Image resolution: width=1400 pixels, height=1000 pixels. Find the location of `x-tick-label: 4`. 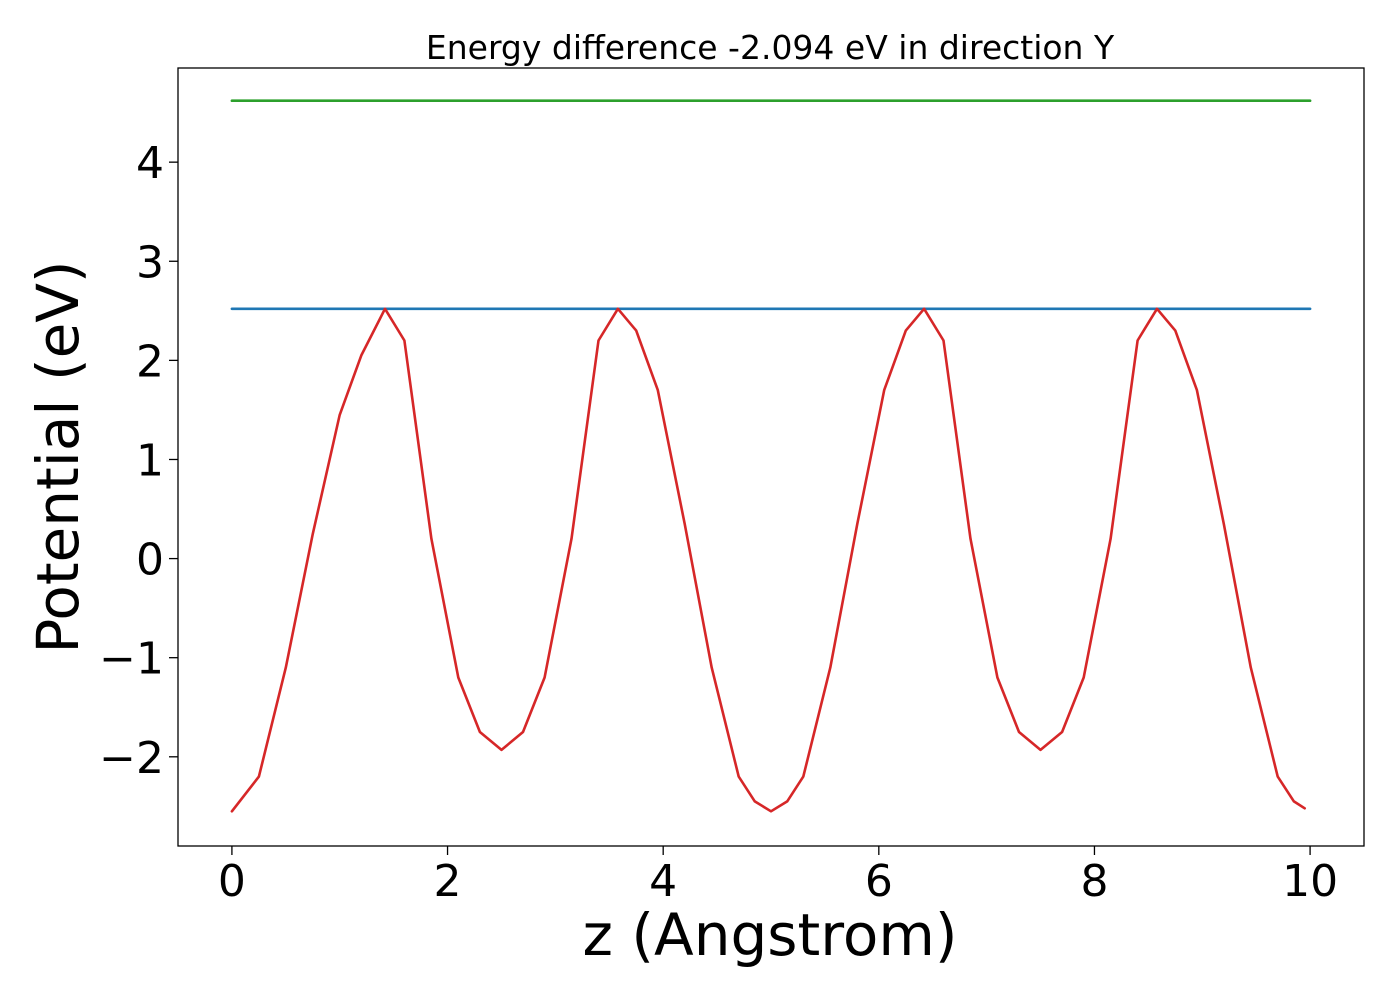

x-tick-label: 4 is located at coordinates (663, 881).